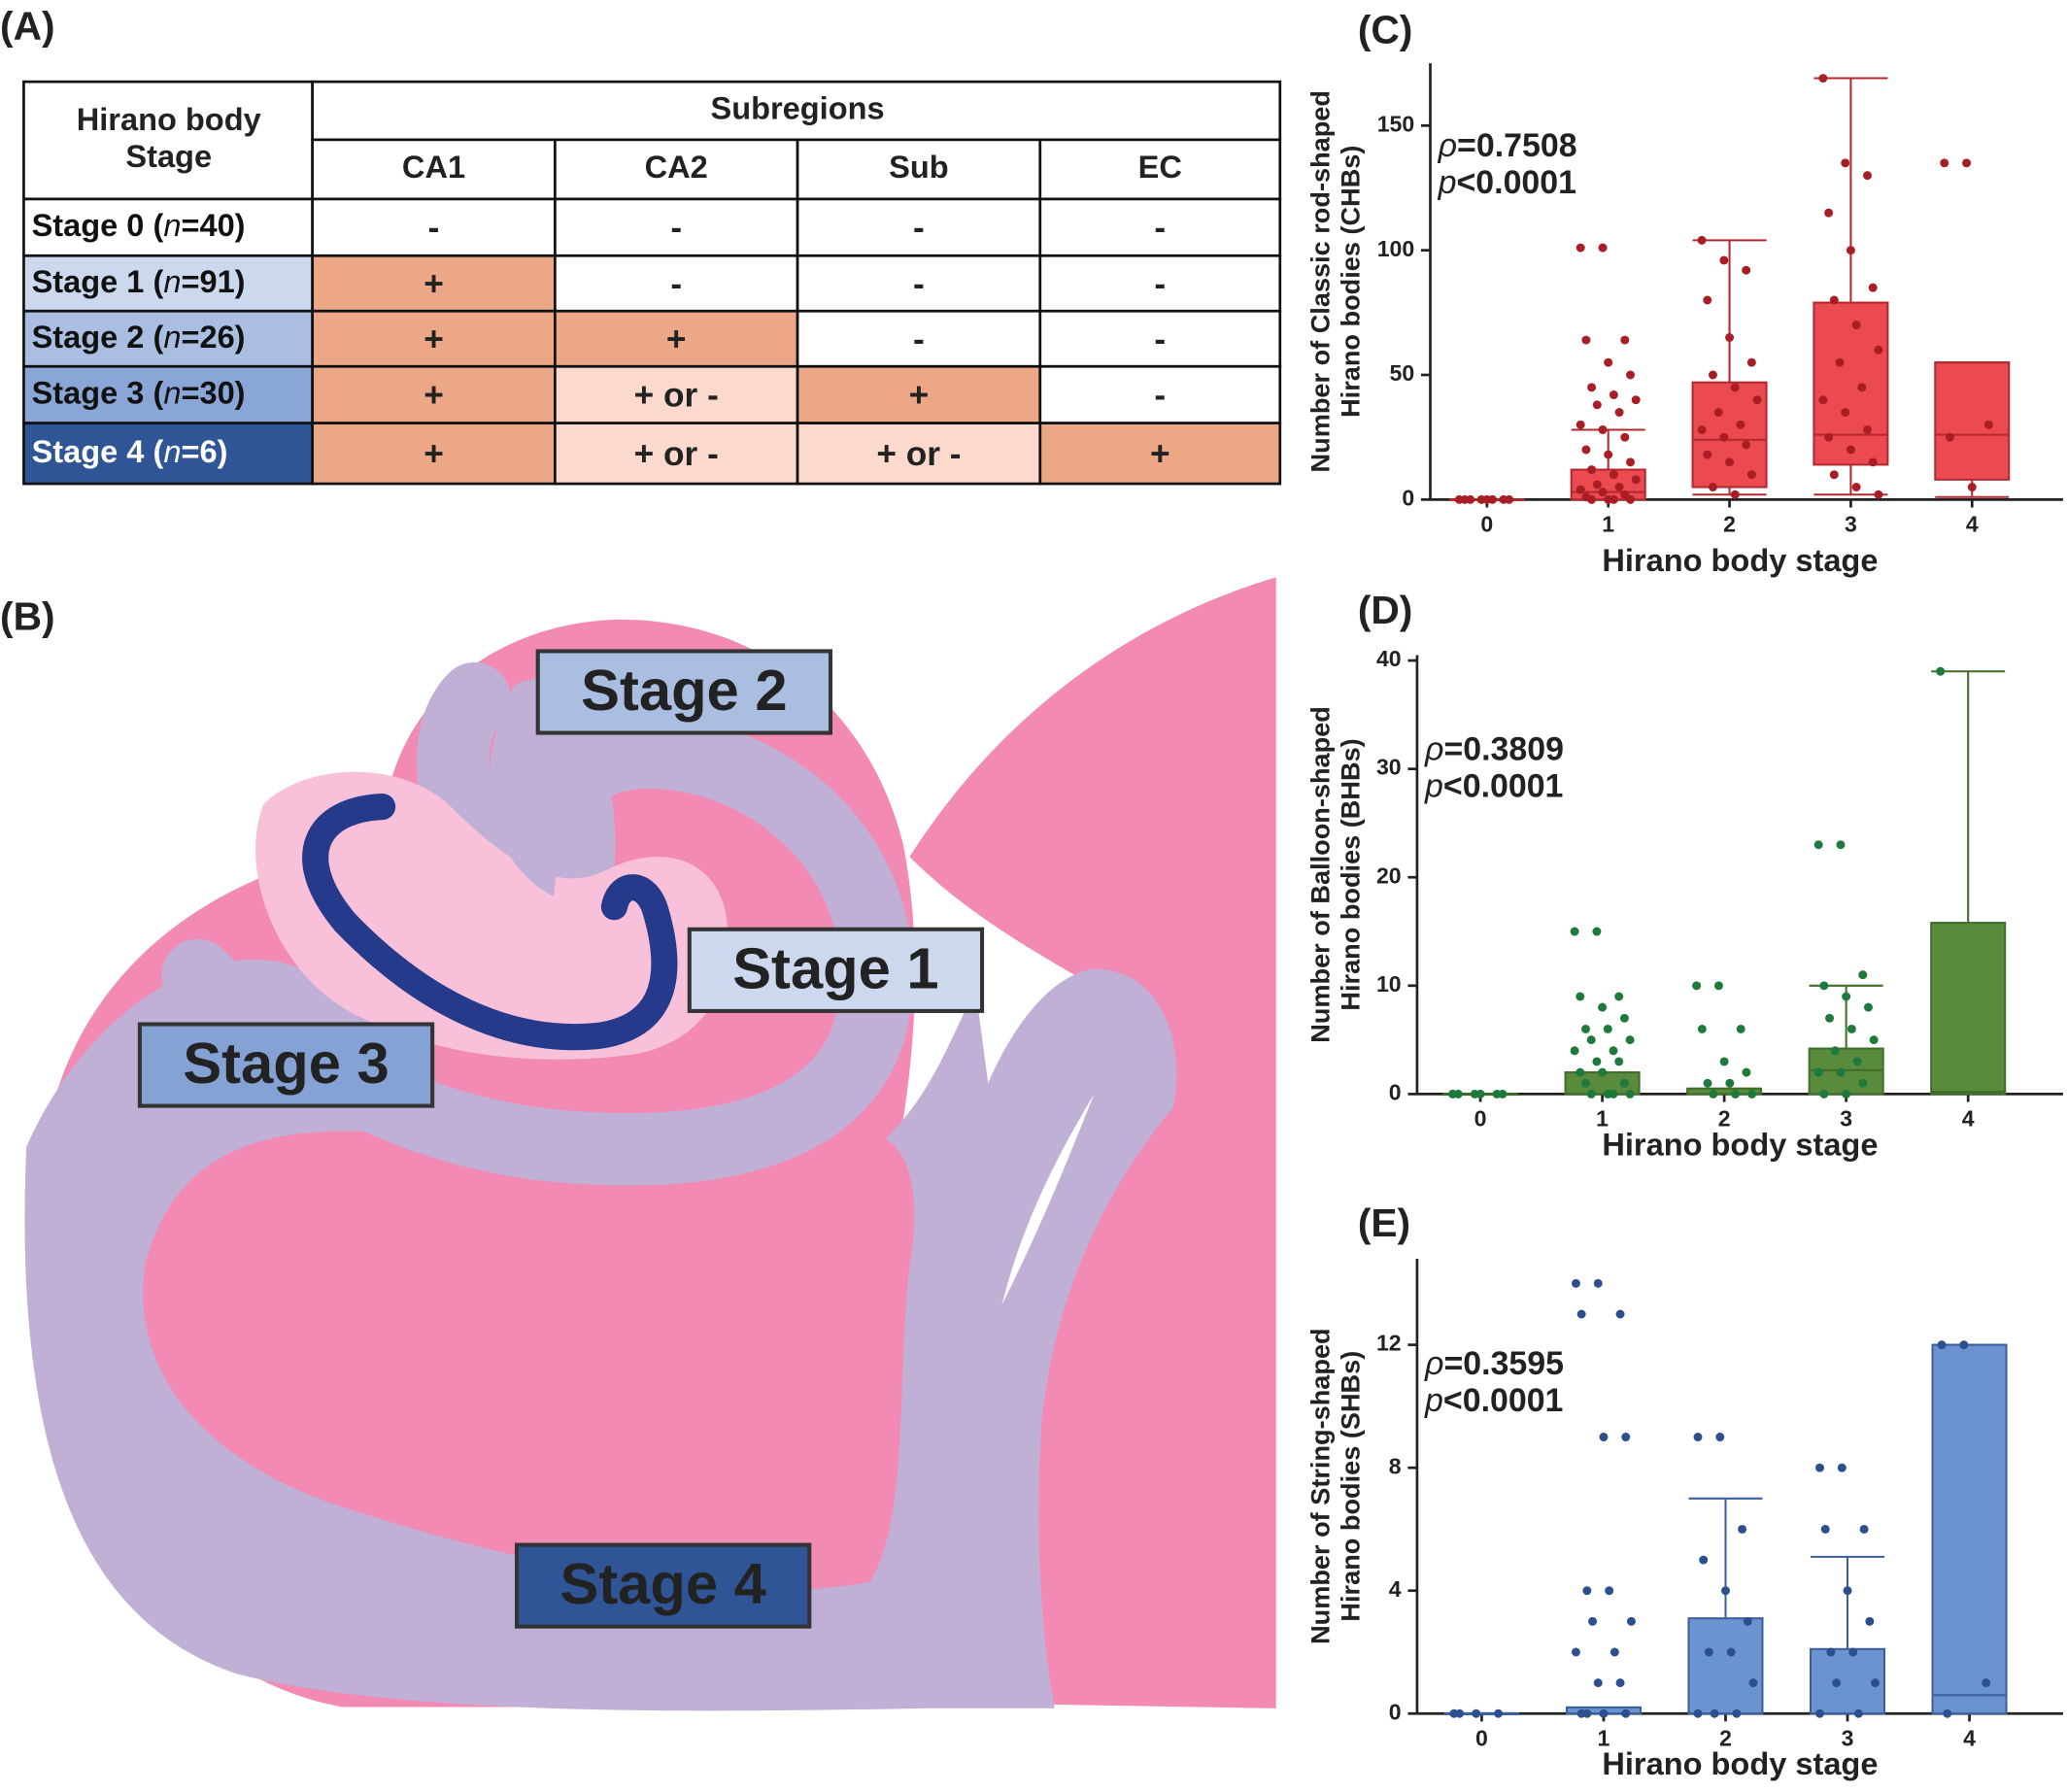  Describe the element at coordinates (204, 450) in the screenshot. I see `stage-count: =6)` at that location.